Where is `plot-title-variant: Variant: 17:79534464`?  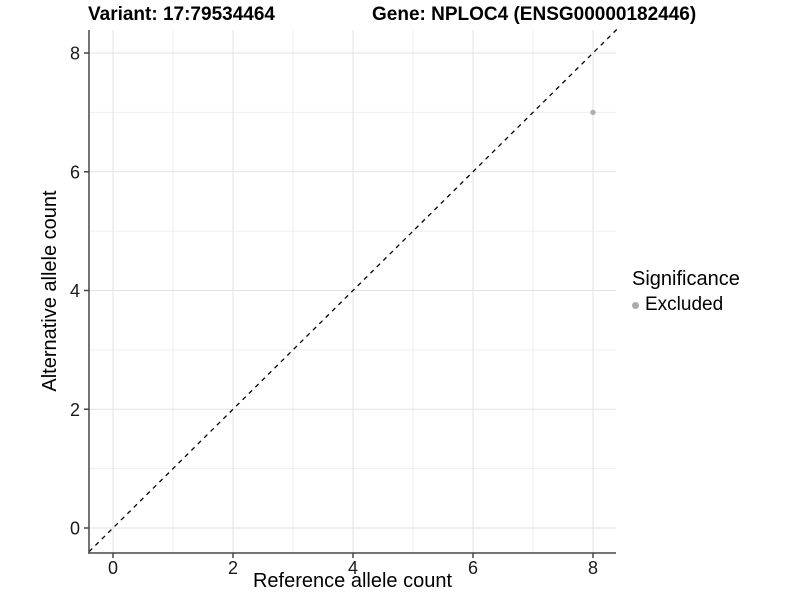
plot-title-variant: Variant: 17:79534464 is located at coordinates (181, 14).